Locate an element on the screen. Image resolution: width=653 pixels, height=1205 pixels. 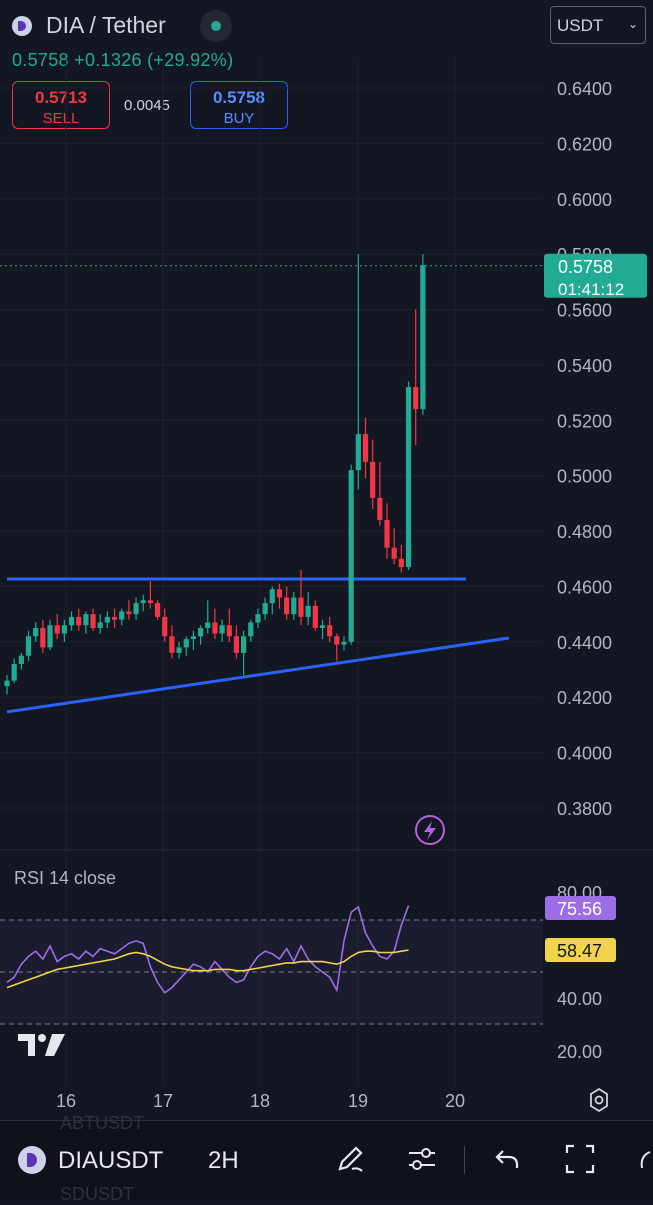
buy-label: BUY is located at coordinates (239, 118).